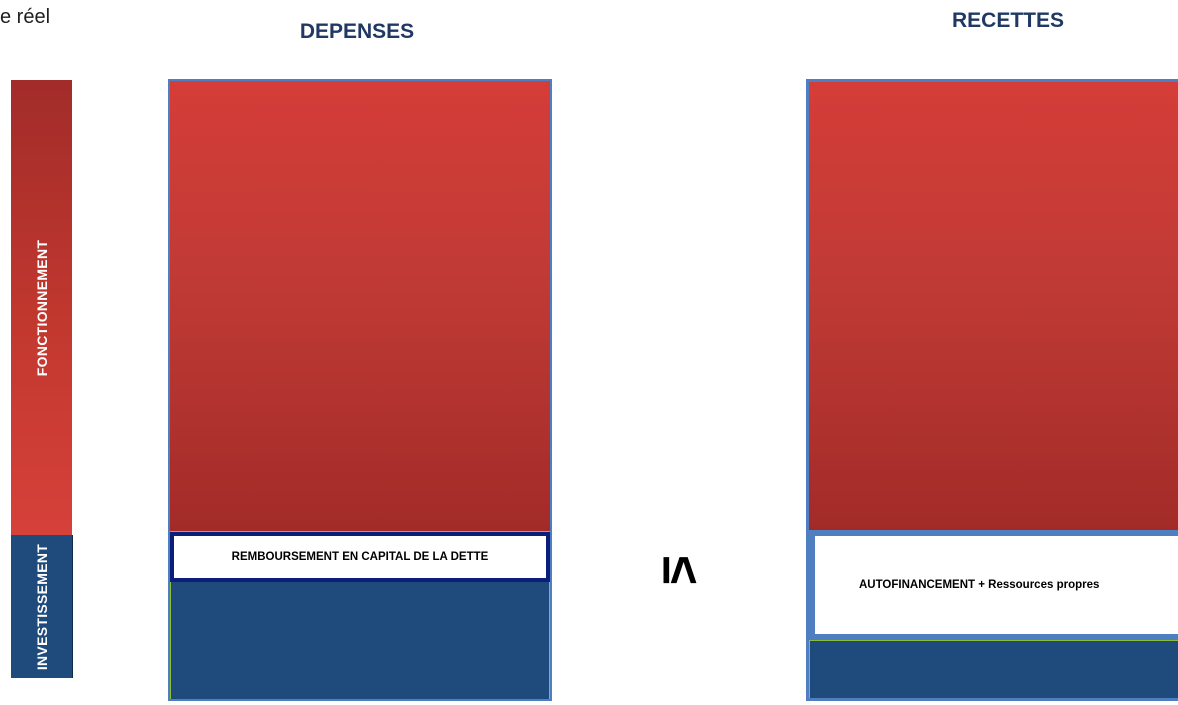 This screenshot has height=705, width=1178. I want to click on debt-repayment-box: REMBOURSEMENT EN CAPITAL DE LA DETTE, so click(360, 557).